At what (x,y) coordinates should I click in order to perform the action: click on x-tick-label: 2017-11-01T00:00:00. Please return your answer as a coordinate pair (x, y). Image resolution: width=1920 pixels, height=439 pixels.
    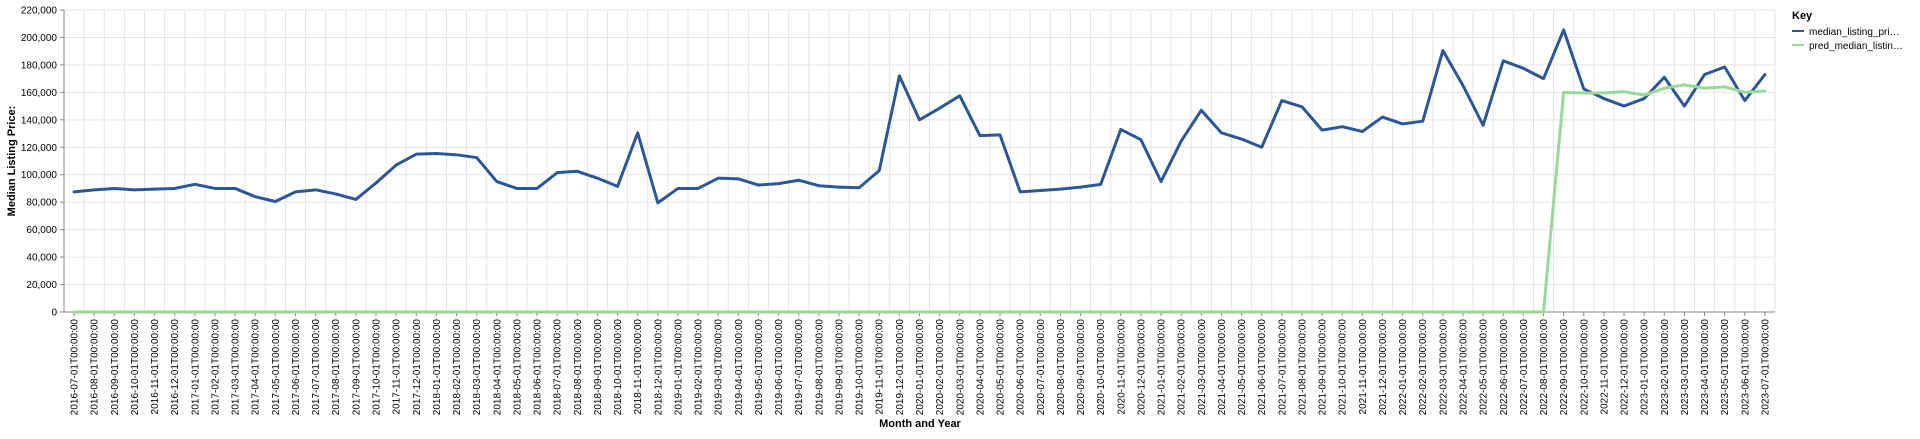
    Looking at the image, I should click on (397, 367).